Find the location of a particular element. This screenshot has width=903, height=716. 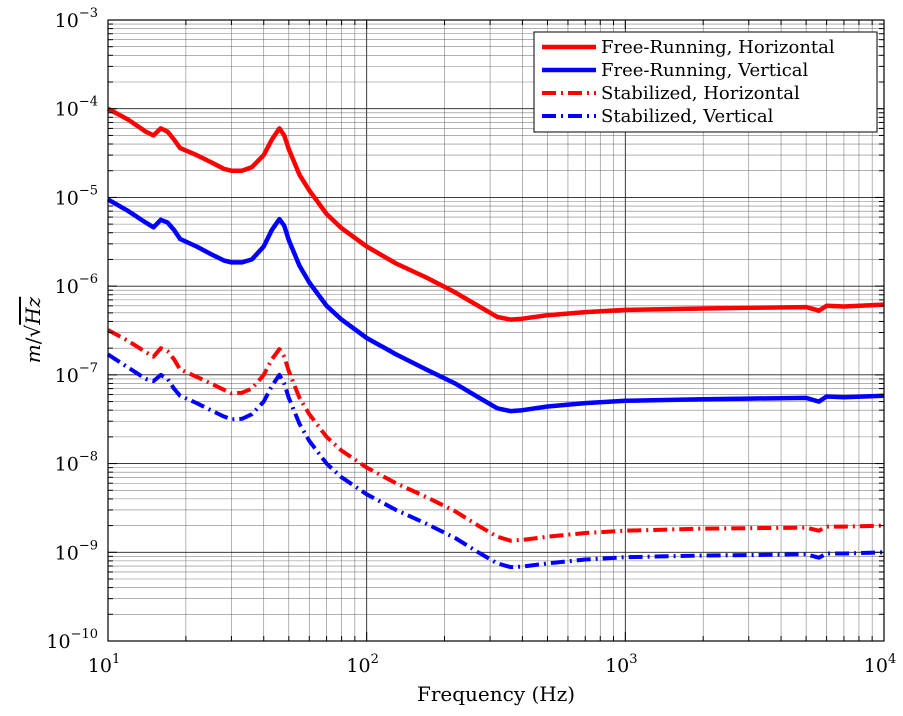

y-tick-label: 10⁻⁸ is located at coordinates (76, 463).